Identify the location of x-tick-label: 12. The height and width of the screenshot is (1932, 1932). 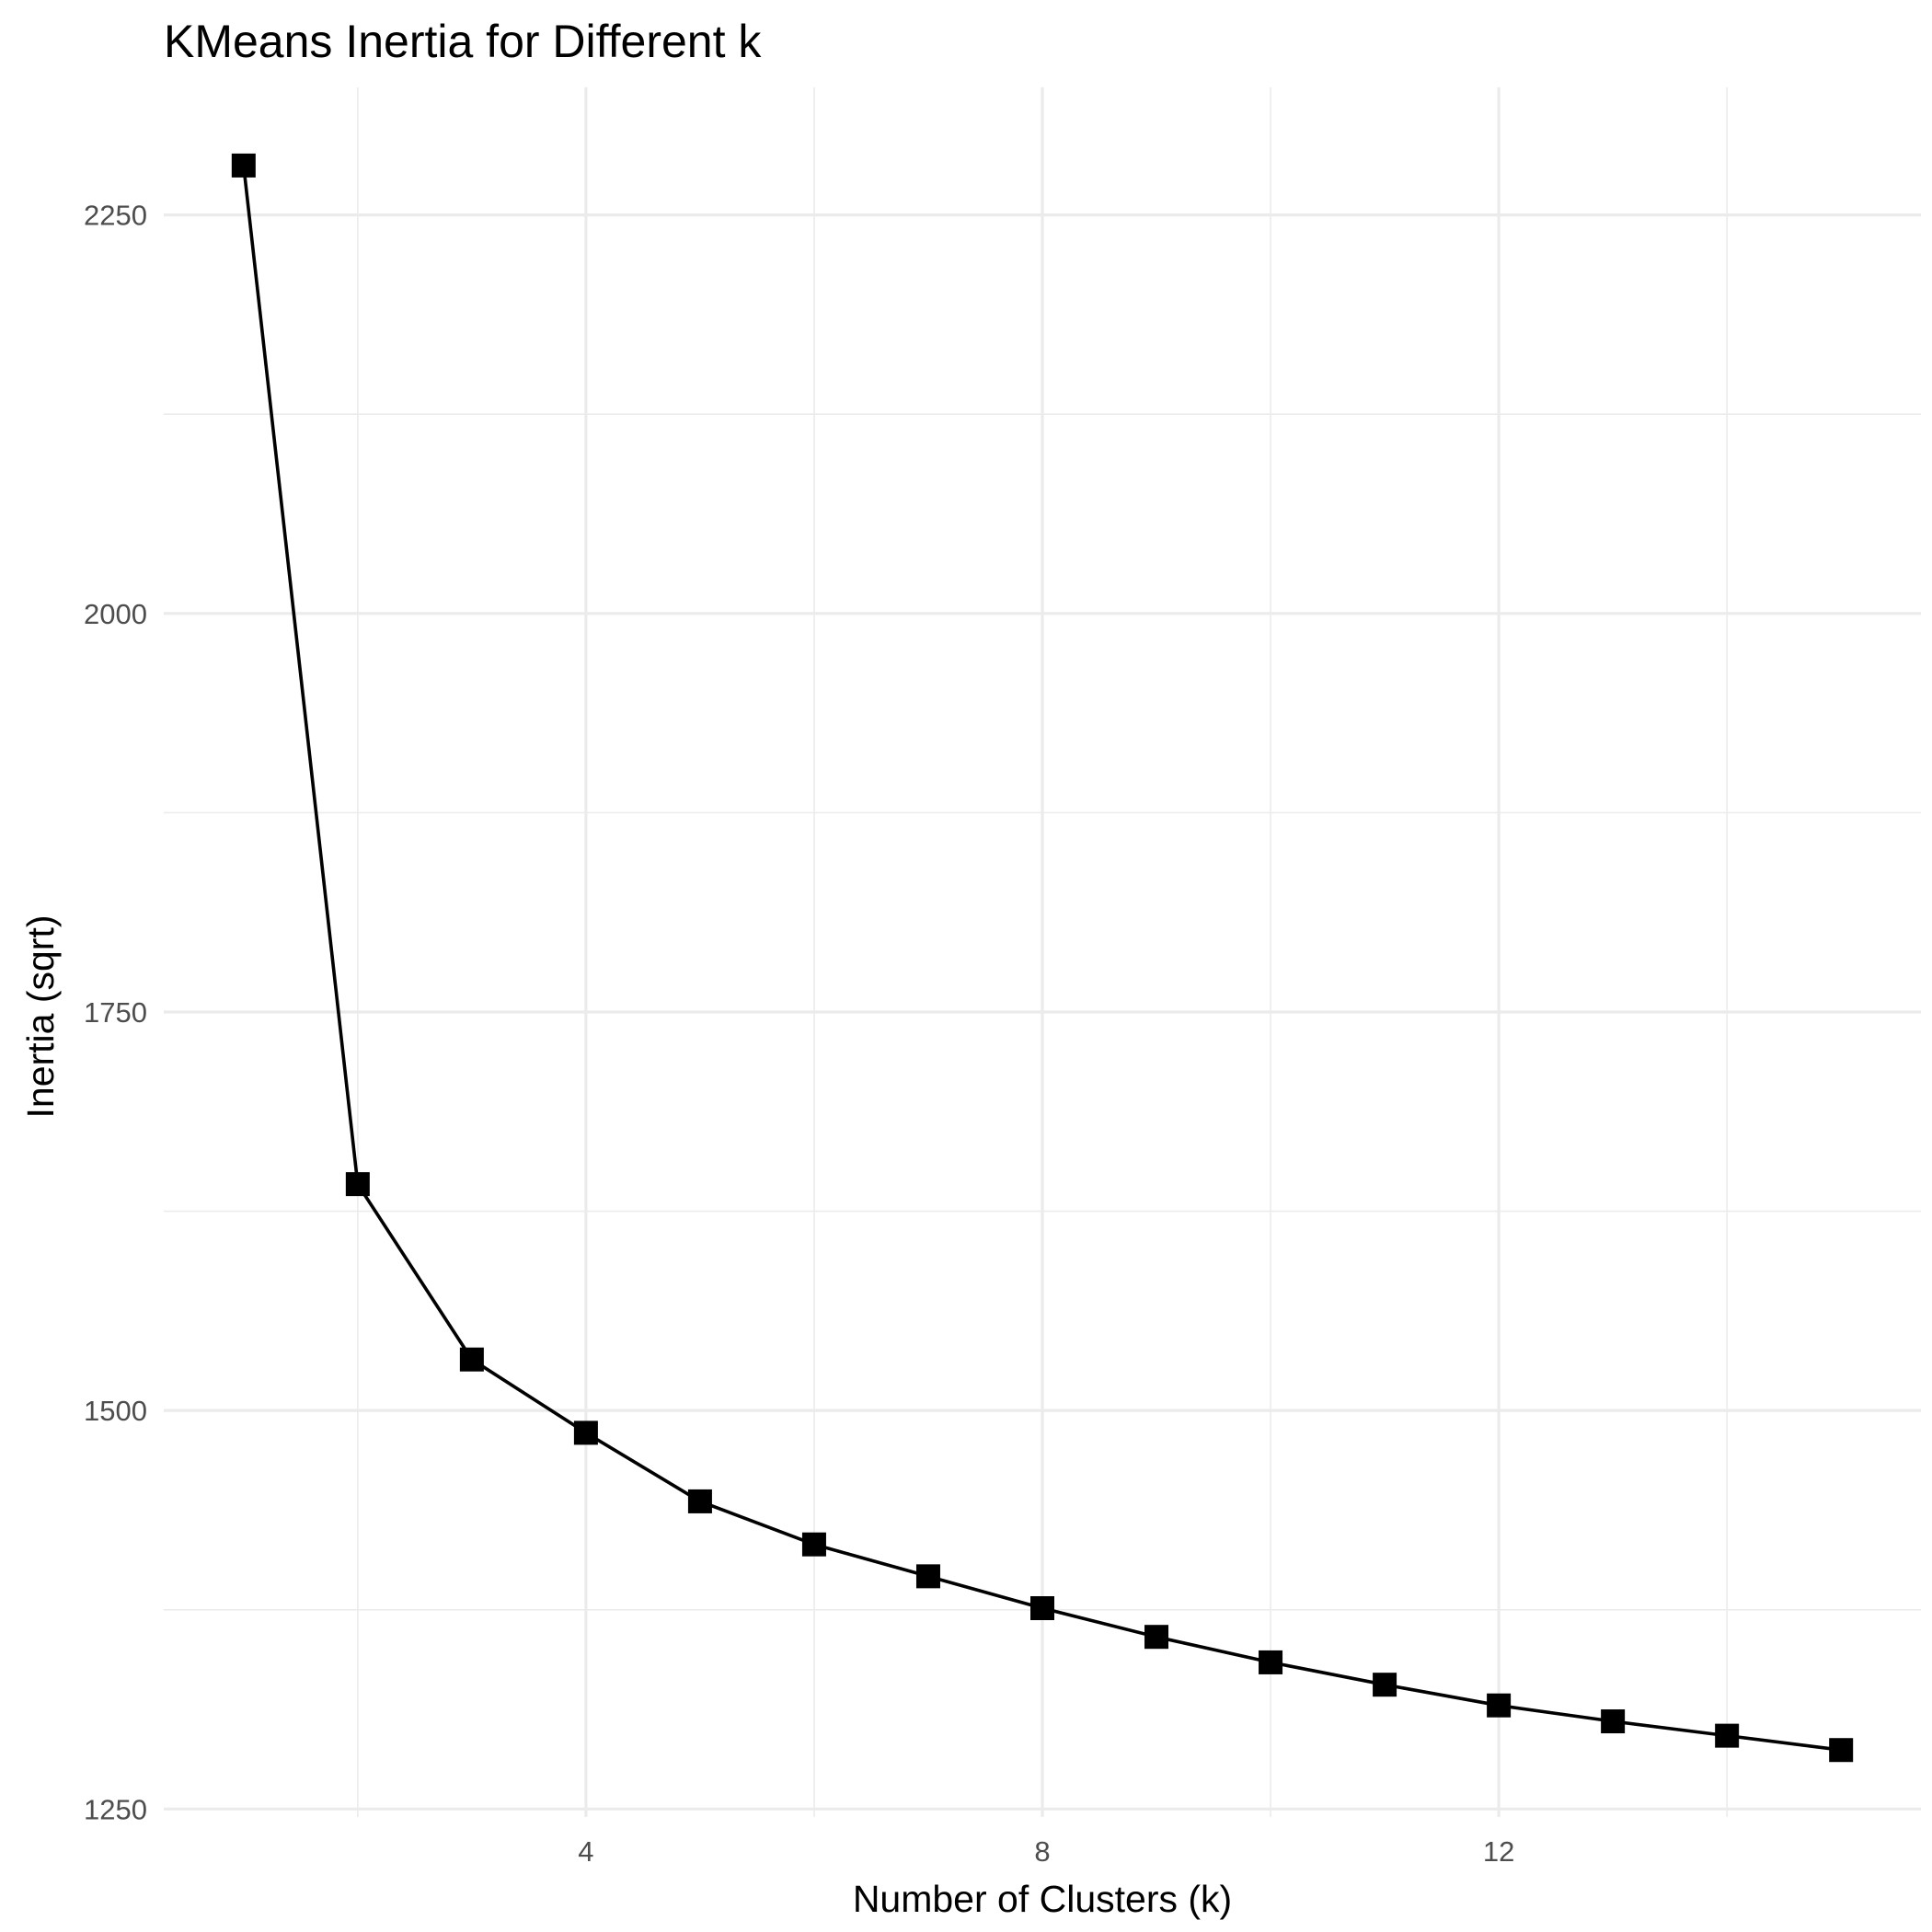
(1498, 1851).